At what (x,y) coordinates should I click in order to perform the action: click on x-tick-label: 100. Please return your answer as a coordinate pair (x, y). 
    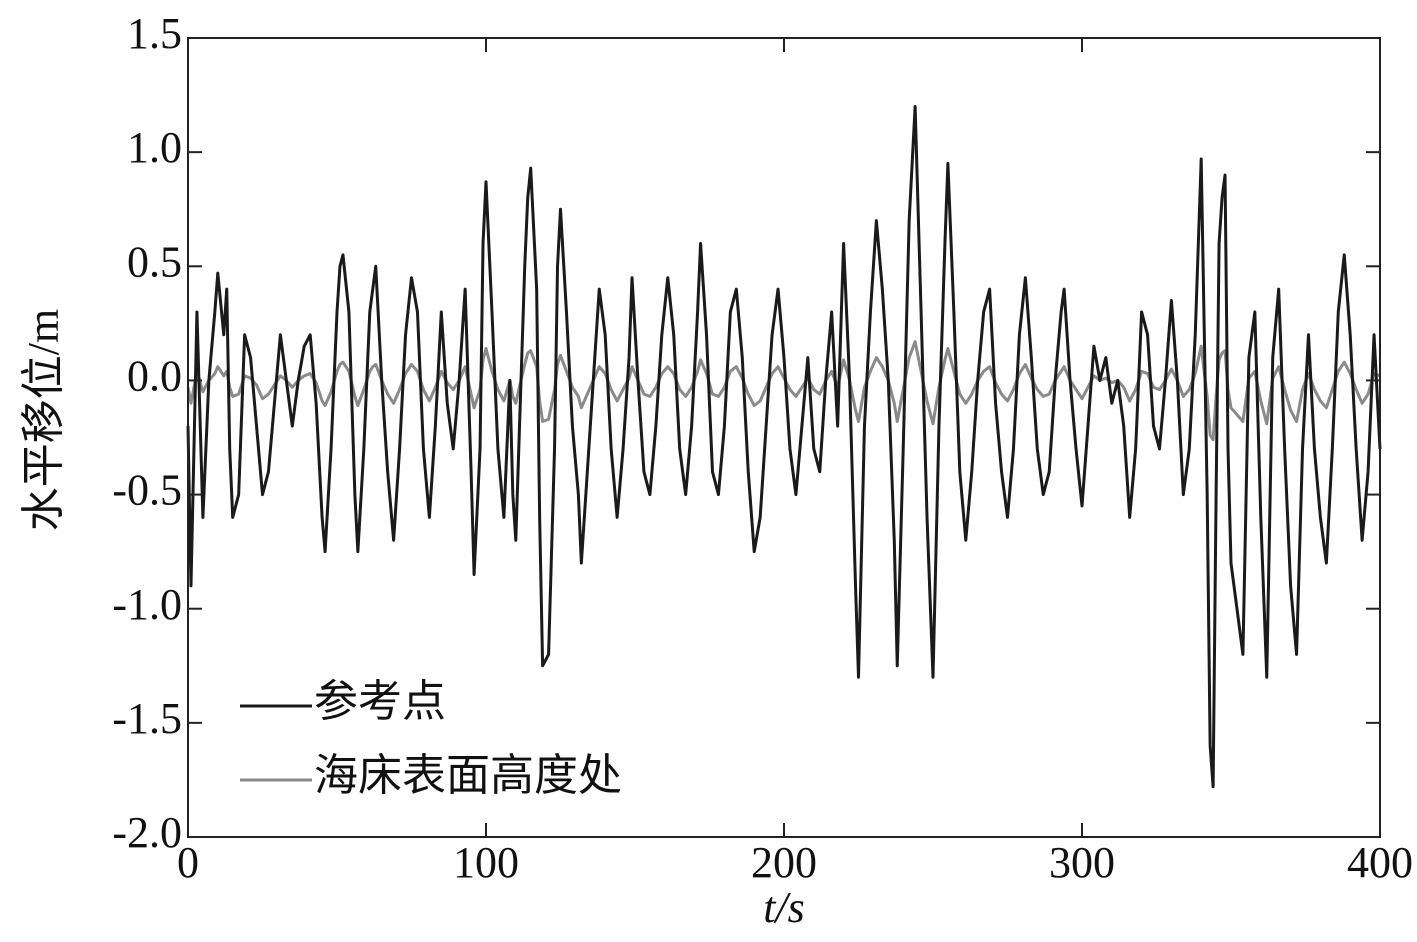
    Looking at the image, I should click on (486, 862).